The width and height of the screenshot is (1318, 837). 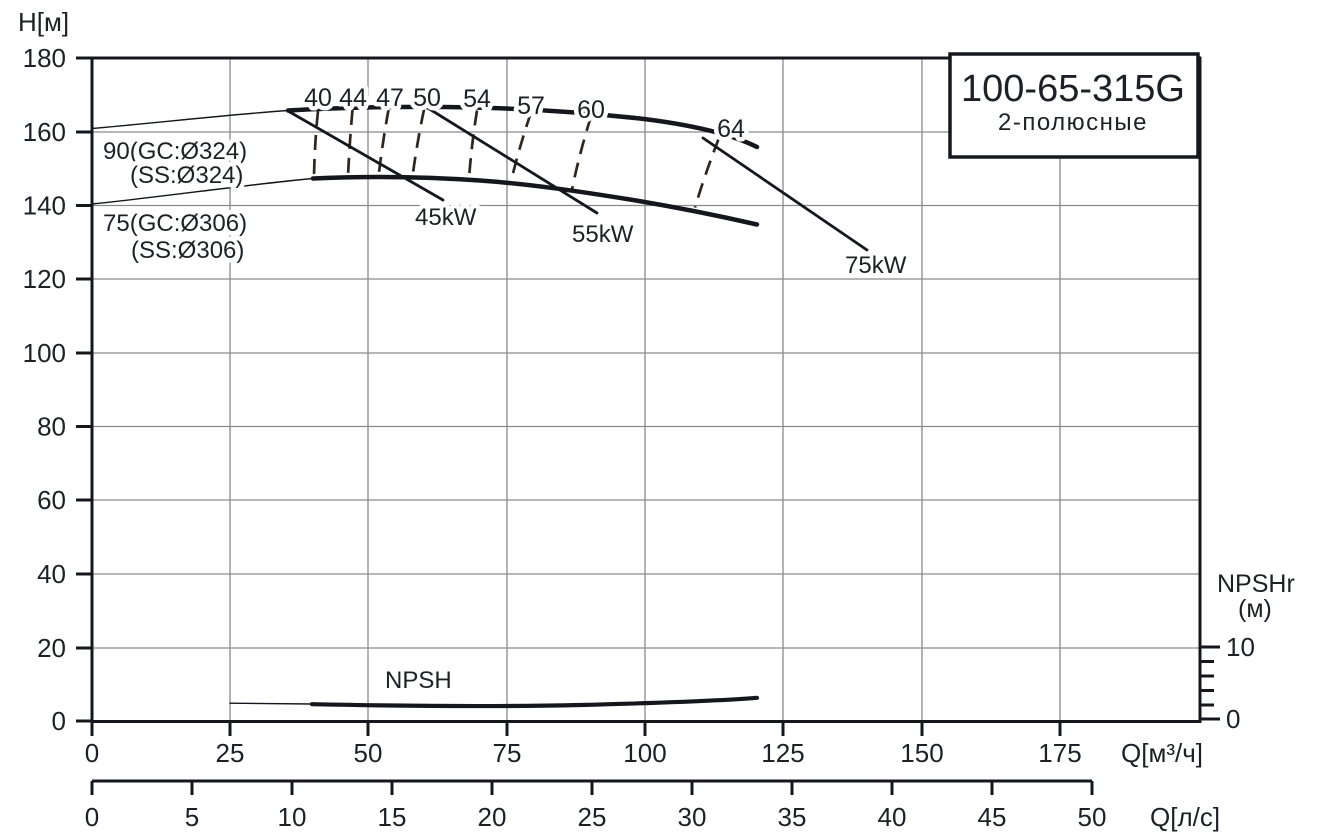 What do you see at coordinates (390, 98) in the screenshot?
I see `efficiency-label-47: 47` at bounding box center [390, 98].